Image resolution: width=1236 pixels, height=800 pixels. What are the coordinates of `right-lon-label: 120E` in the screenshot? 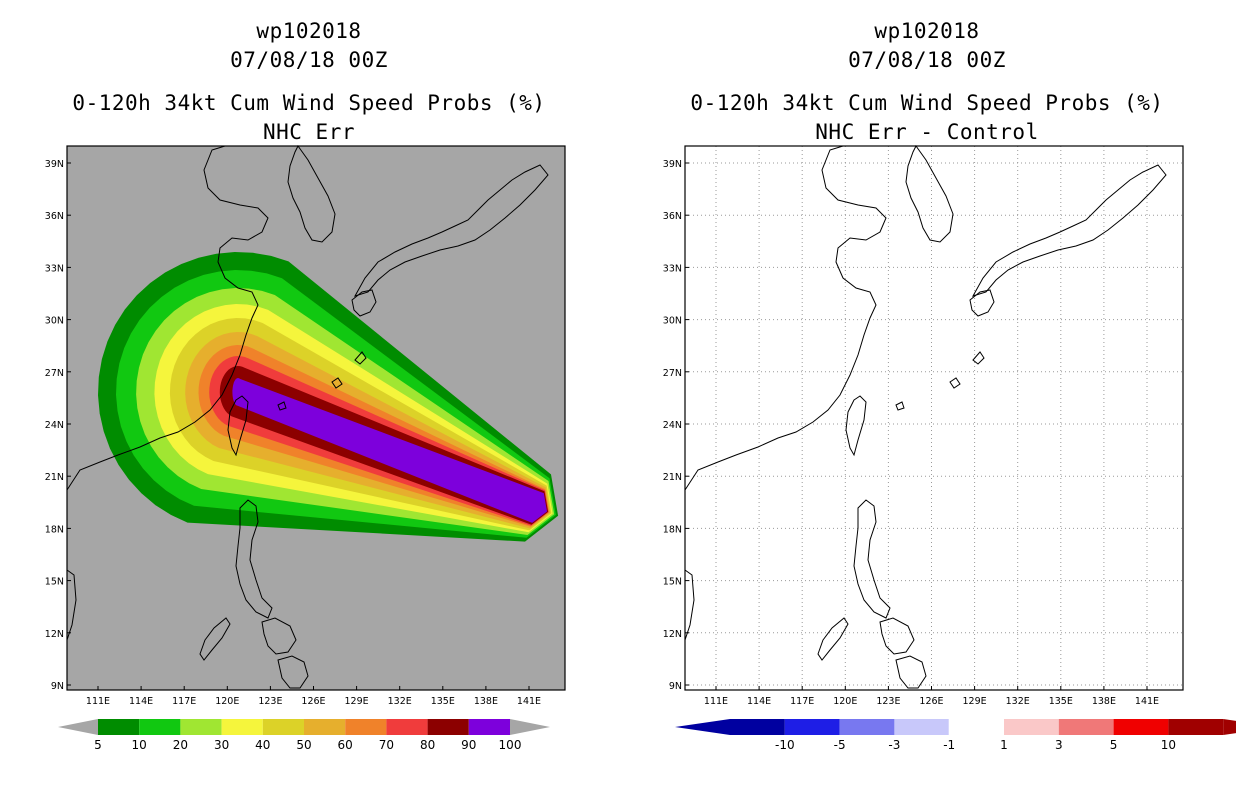 It's located at (845, 701).